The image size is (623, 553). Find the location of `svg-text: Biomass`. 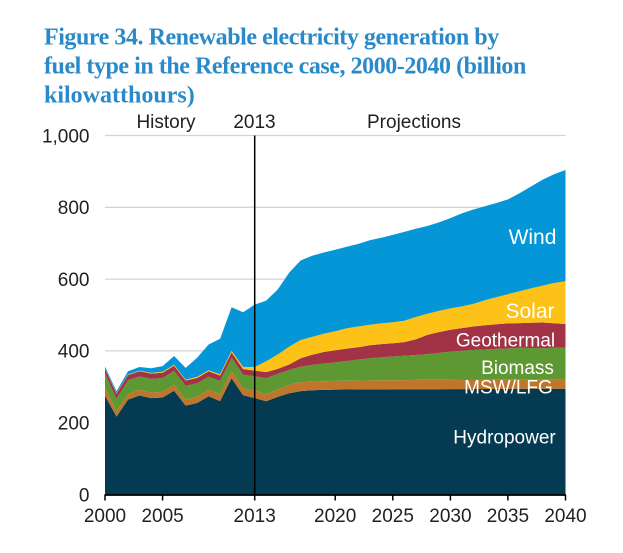

svg-text: Biomass is located at coordinates (517, 368).